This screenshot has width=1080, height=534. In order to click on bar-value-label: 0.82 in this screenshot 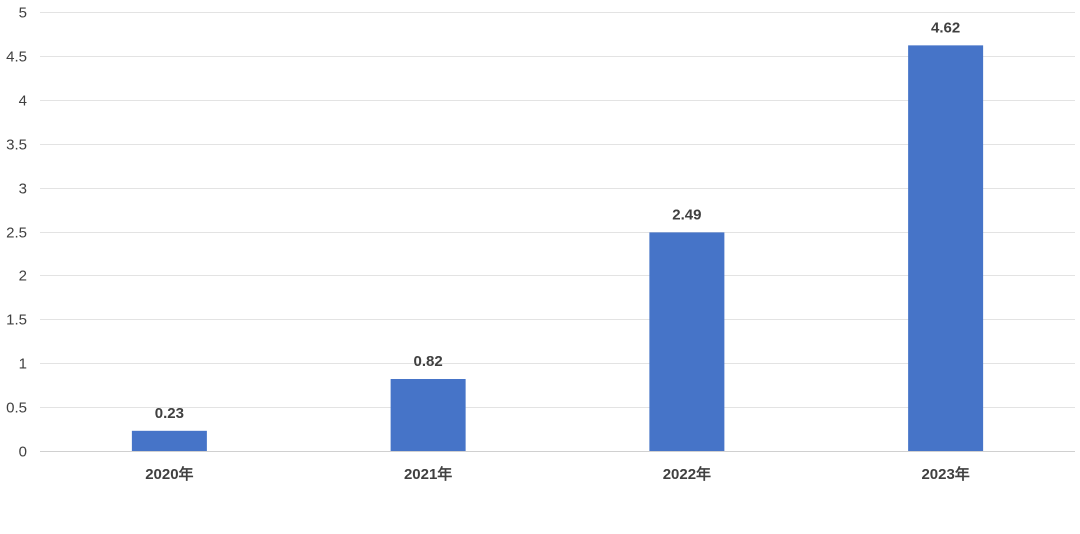, I will do `click(428, 361)`.